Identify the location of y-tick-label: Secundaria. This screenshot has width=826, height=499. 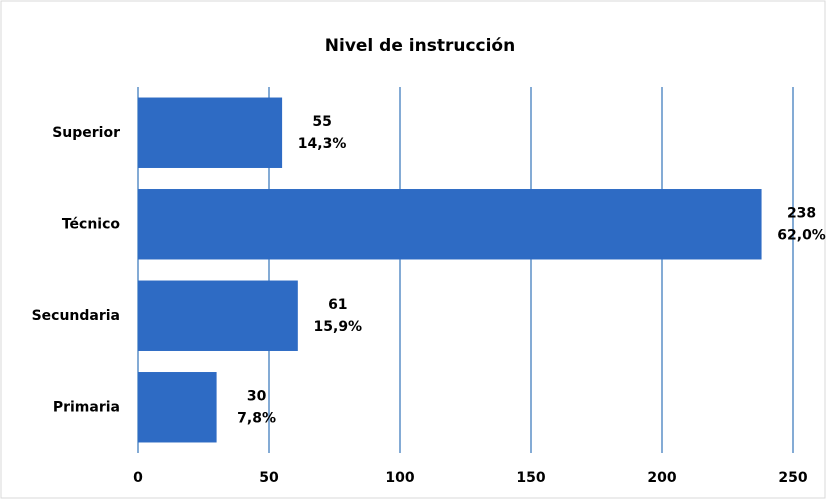
(76, 316).